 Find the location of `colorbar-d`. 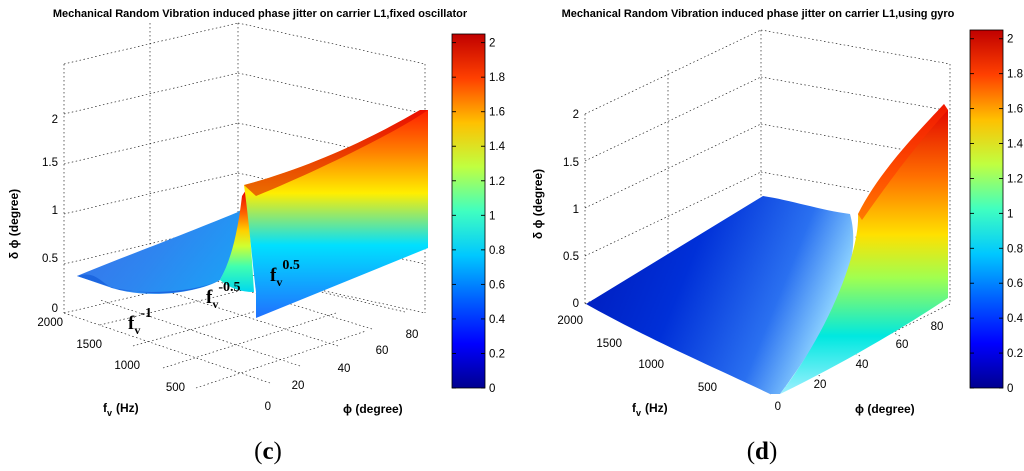

colorbar-d is located at coordinates (986, 209).